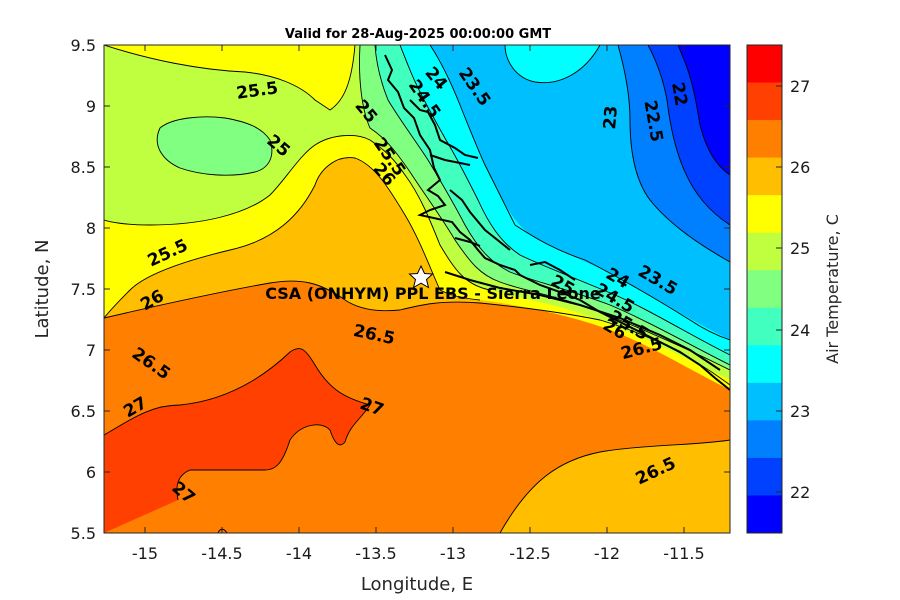  What do you see at coordinates (611, 117) in the screenshot?
I see `contour-label: 23` at bounding box center [611, 117].